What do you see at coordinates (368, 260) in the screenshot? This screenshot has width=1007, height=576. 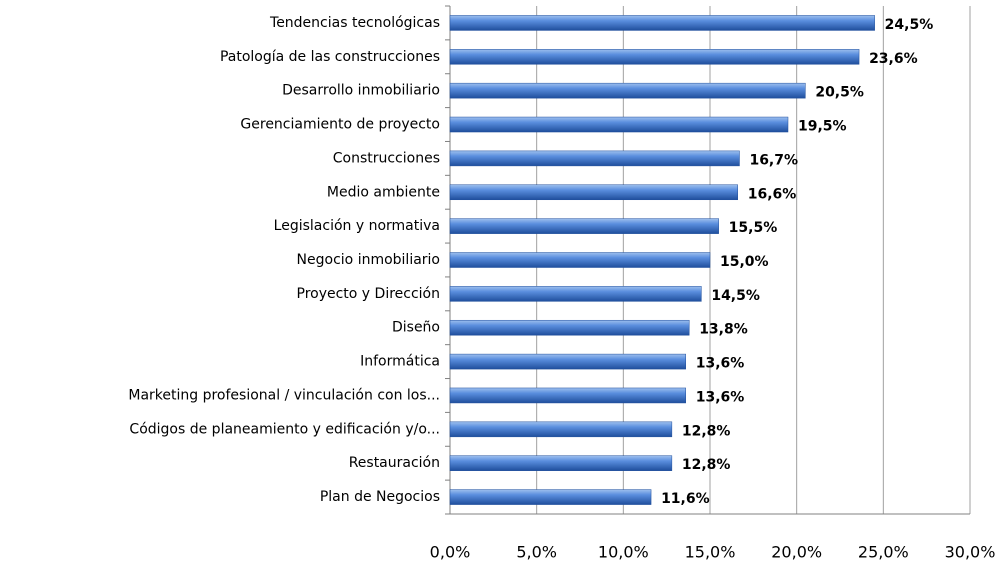 I see `y-tick-label: Negocio inmobiliario` at bounding box center [368, 260].